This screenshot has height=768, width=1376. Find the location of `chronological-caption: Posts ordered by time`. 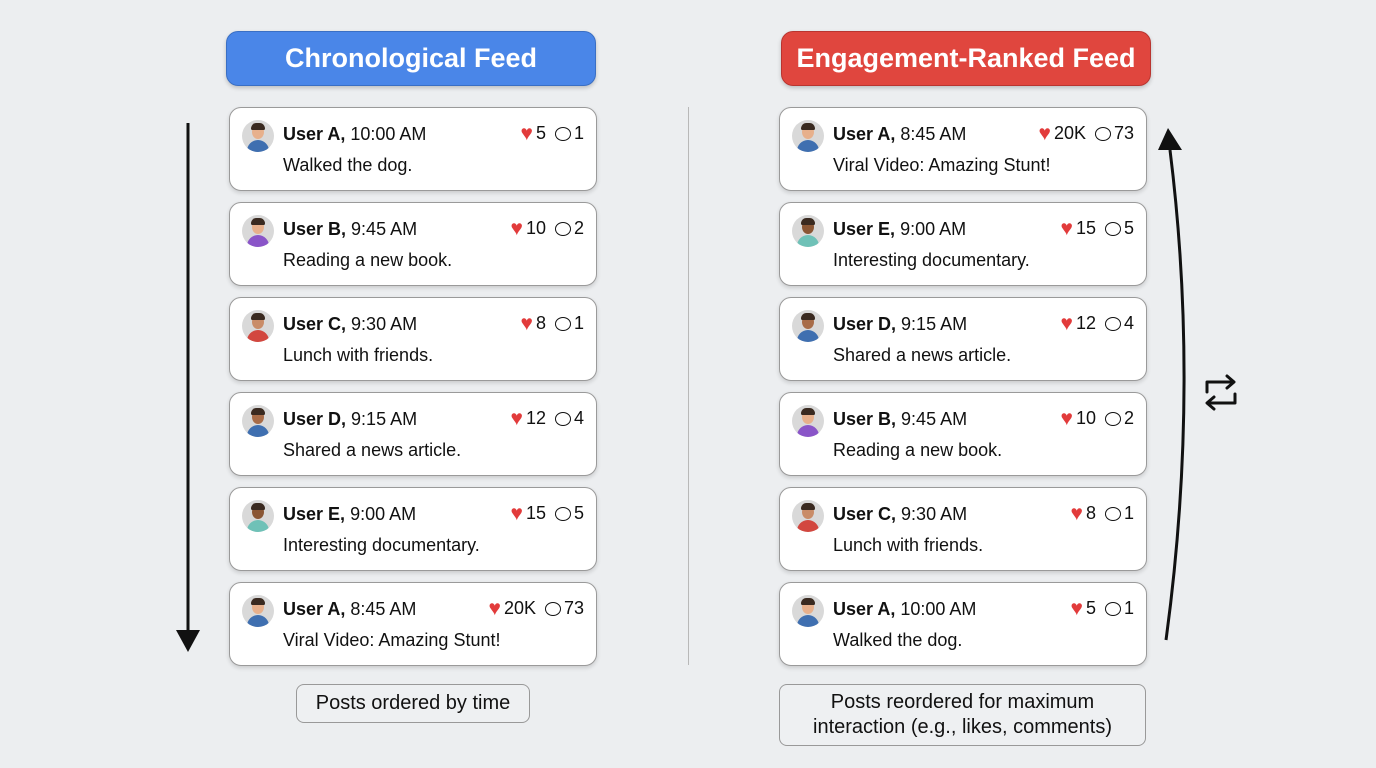

chronological-caption: Posts ordered by time is located at coordinates (413, 703).